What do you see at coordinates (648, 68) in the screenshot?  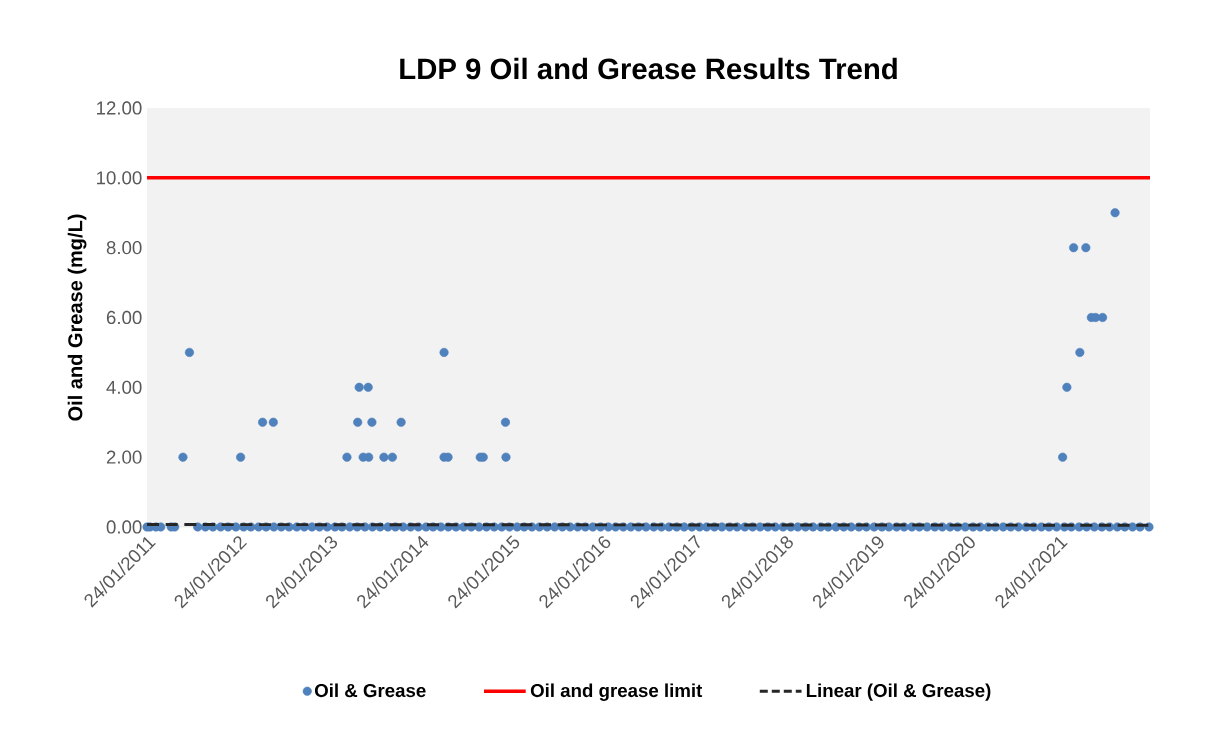 I see `chart-title: LDP 9 Oil and Grease Results Trend` at bounding box center [648, 68].